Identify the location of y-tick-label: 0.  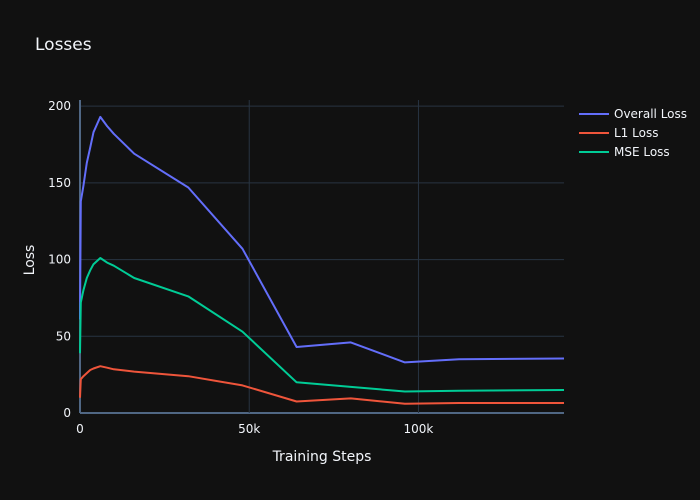
(67, 413).